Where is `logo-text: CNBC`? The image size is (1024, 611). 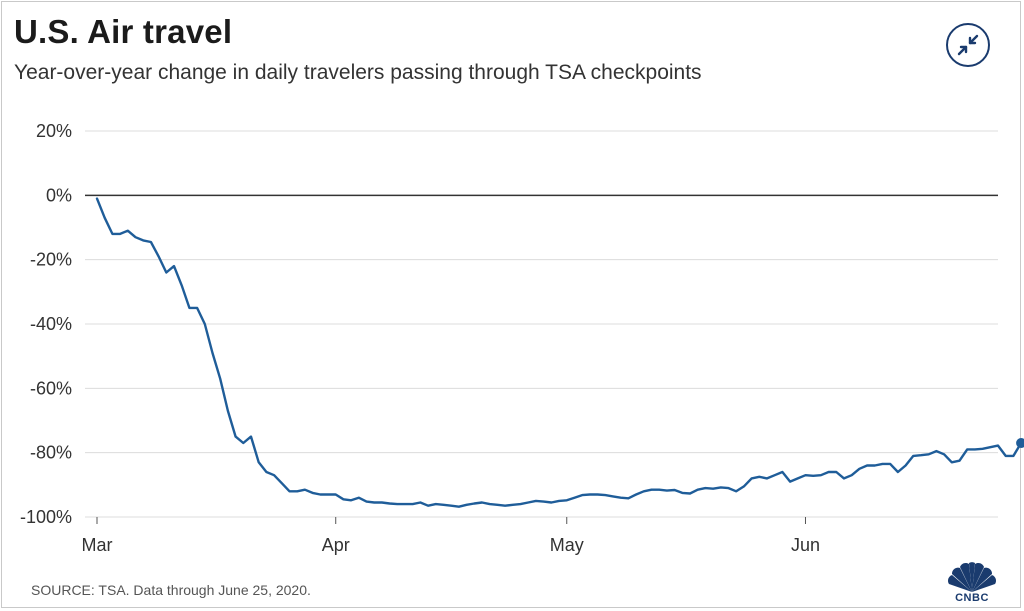
logo-text: CNBC is located at coordinates (972, 598).